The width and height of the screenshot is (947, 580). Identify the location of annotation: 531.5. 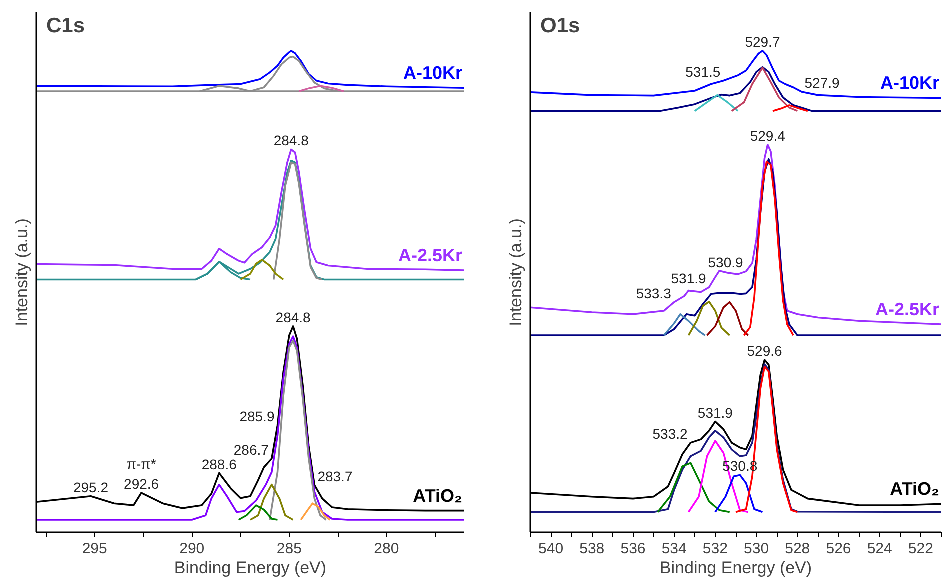
(703, 72).